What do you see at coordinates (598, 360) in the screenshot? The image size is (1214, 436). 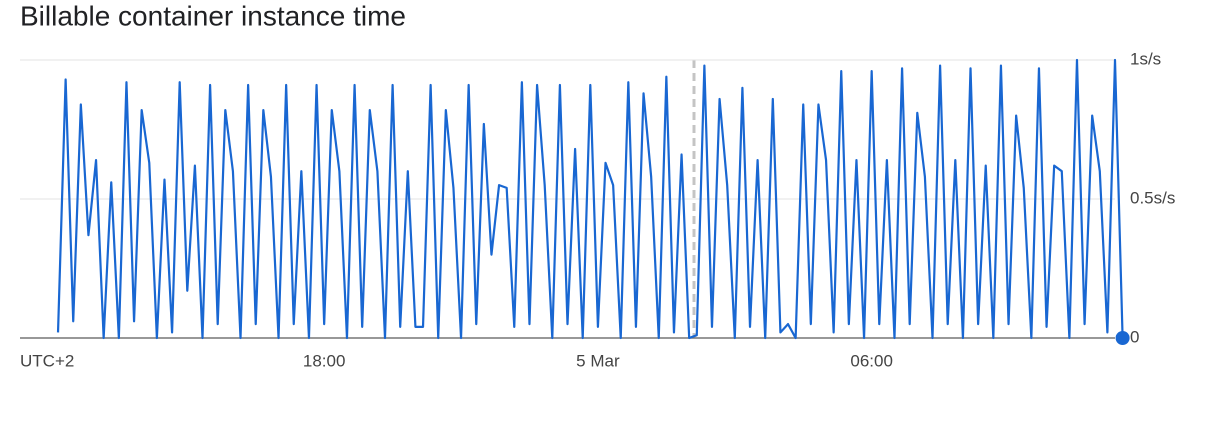 I see `x-tick-label: 5 Mar` at bounding box center [598, 360].